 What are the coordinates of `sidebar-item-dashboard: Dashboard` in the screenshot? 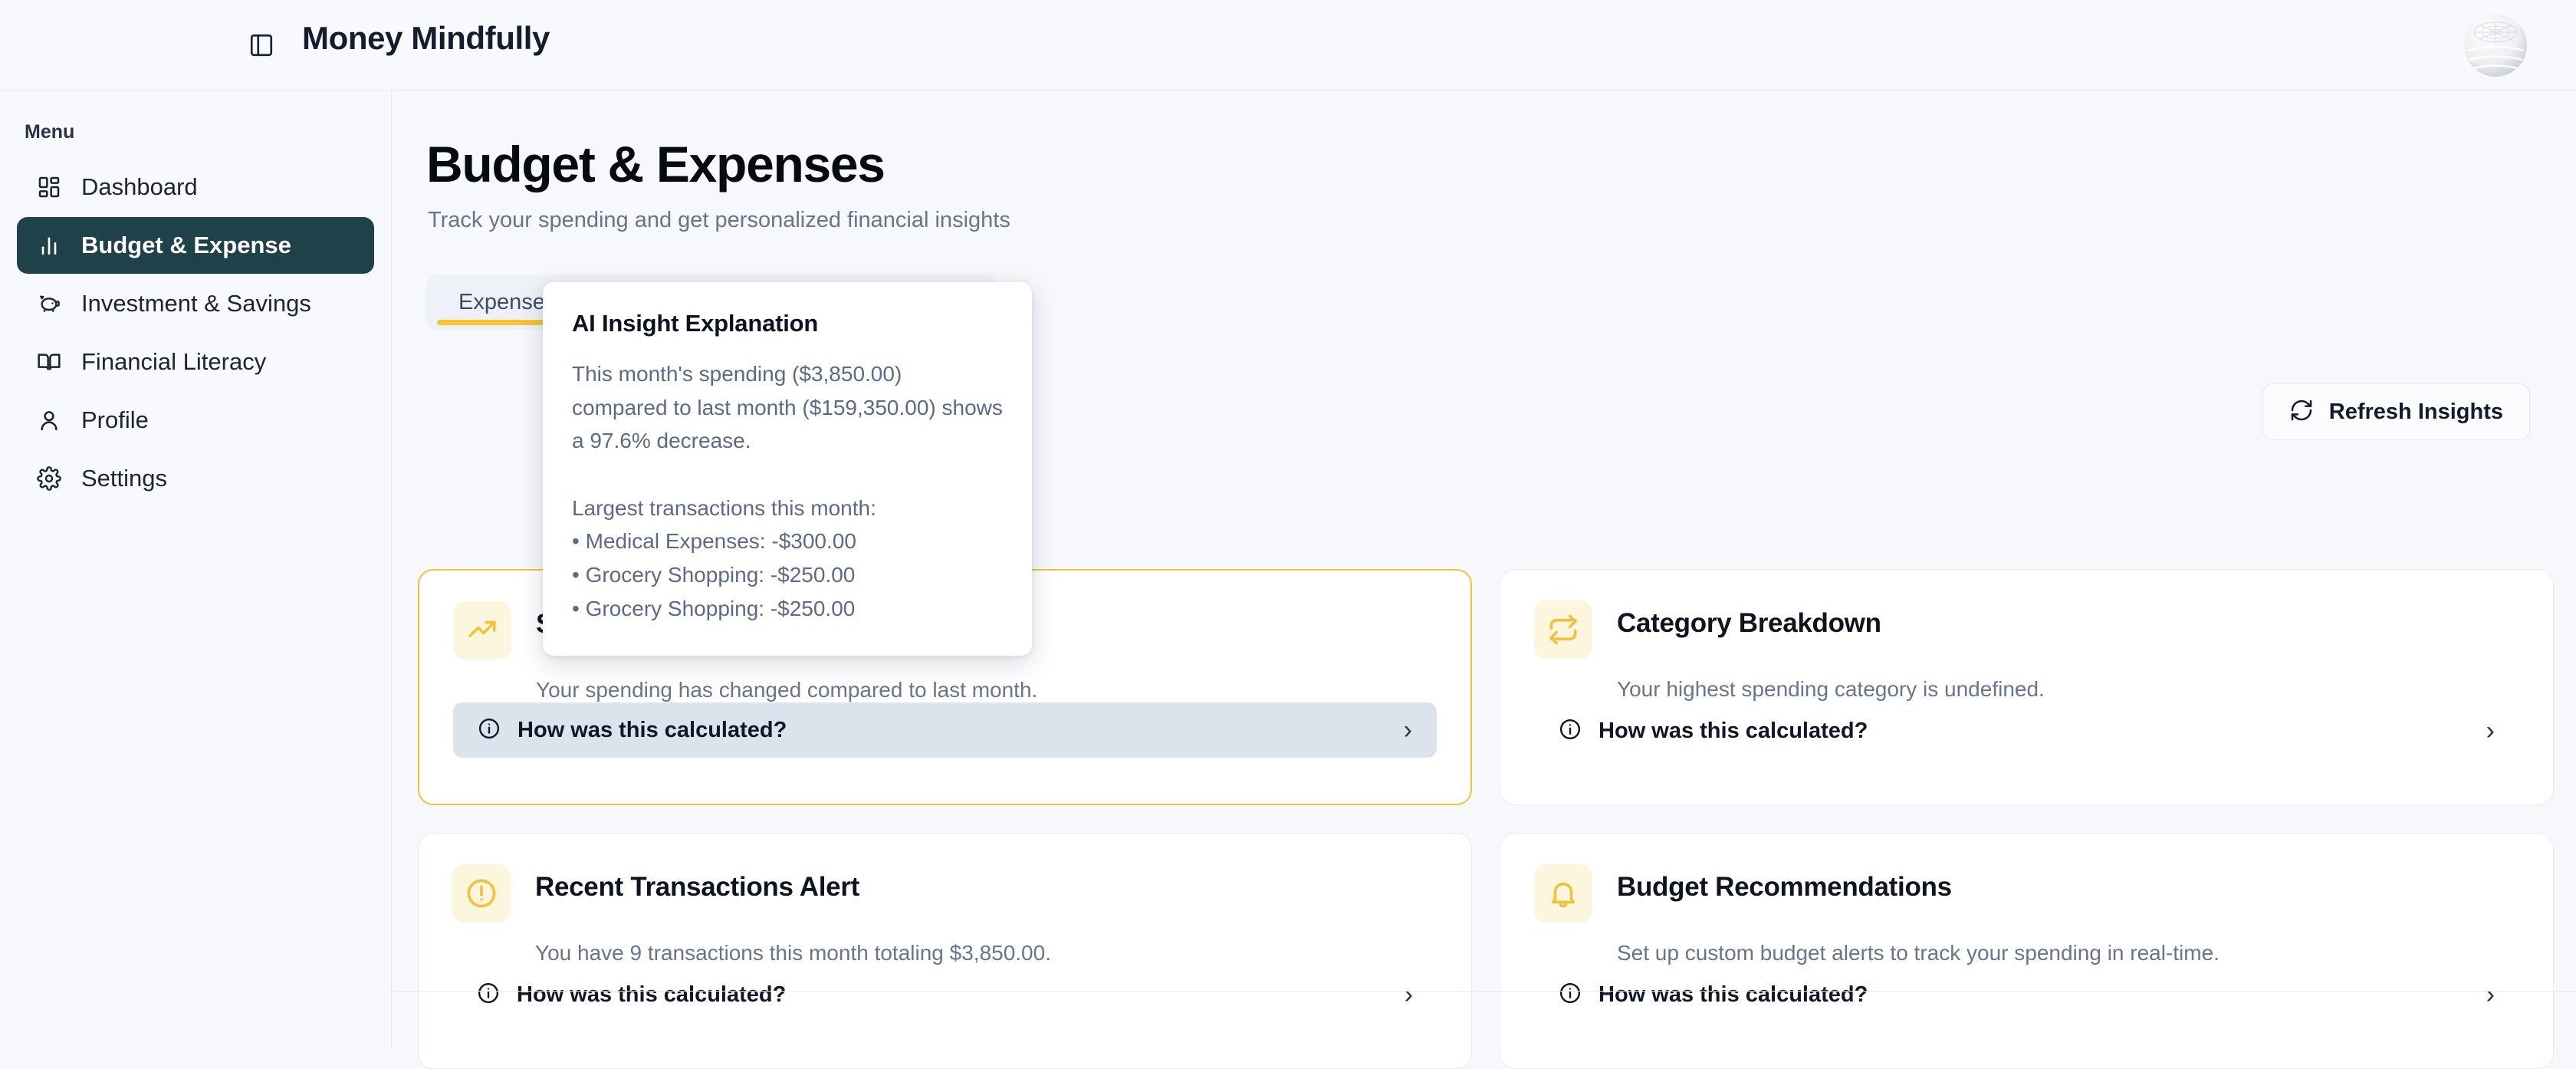 It's located at (195, 187).